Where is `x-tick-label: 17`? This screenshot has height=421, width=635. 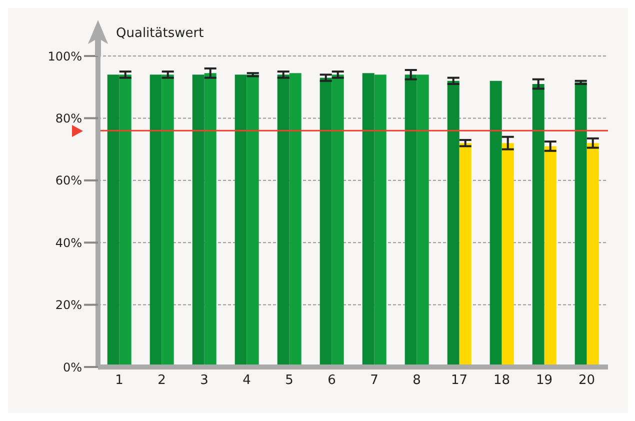
x-tick-label: 17 is located at coordinates (459, 380).